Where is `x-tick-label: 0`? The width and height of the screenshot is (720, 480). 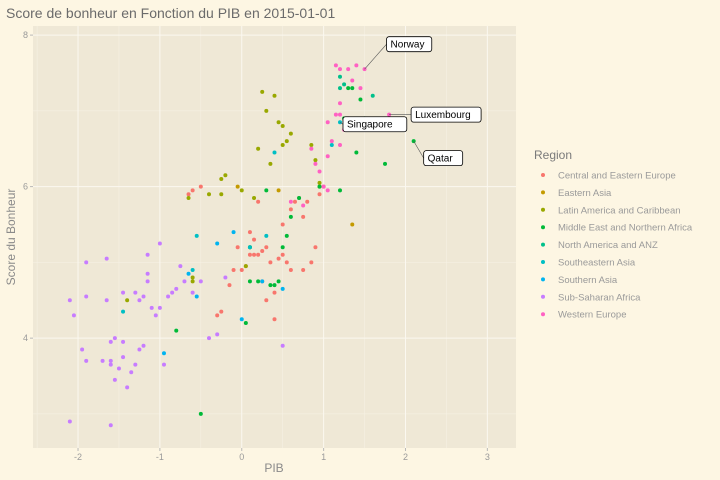
x-tick-label: 0 is located at coordinates (241, 457).